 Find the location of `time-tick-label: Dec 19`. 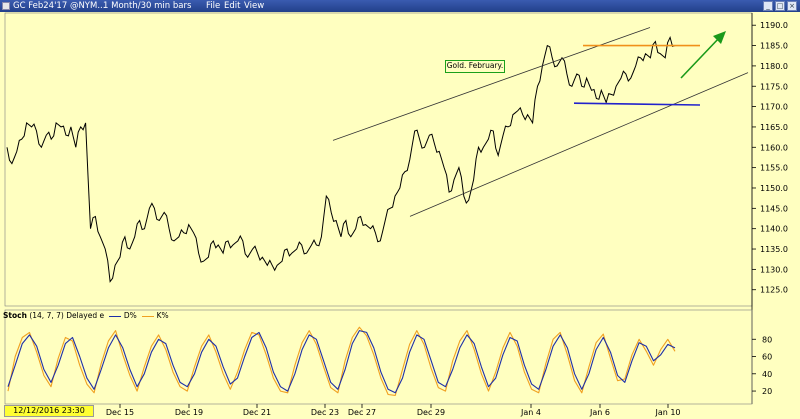

time-tick-label: Dec 19 is located at coordinates (189, 412).